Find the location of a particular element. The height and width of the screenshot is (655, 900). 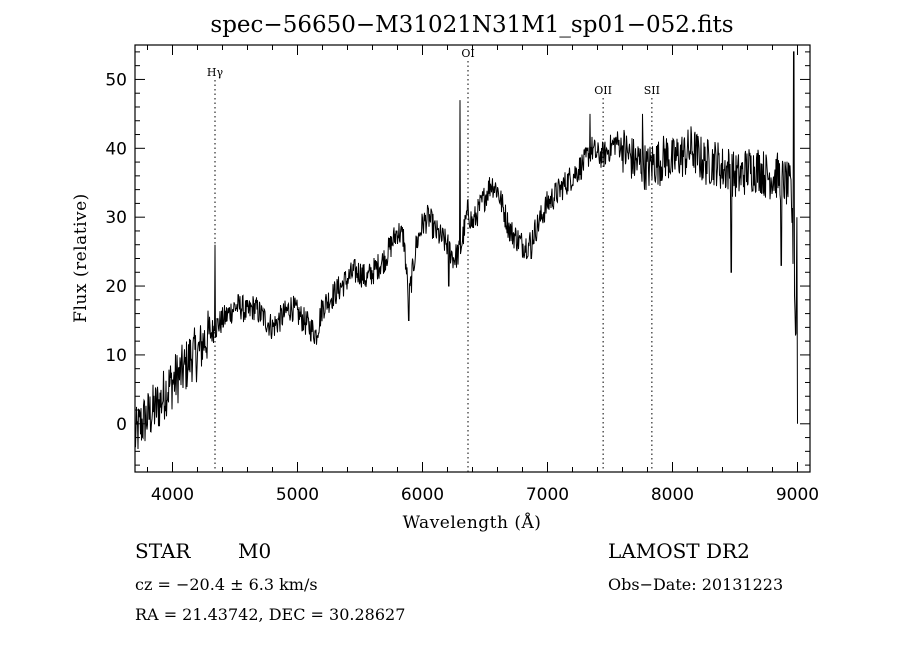

x-tick-label: 8000 is located at coordinates (672, 495).